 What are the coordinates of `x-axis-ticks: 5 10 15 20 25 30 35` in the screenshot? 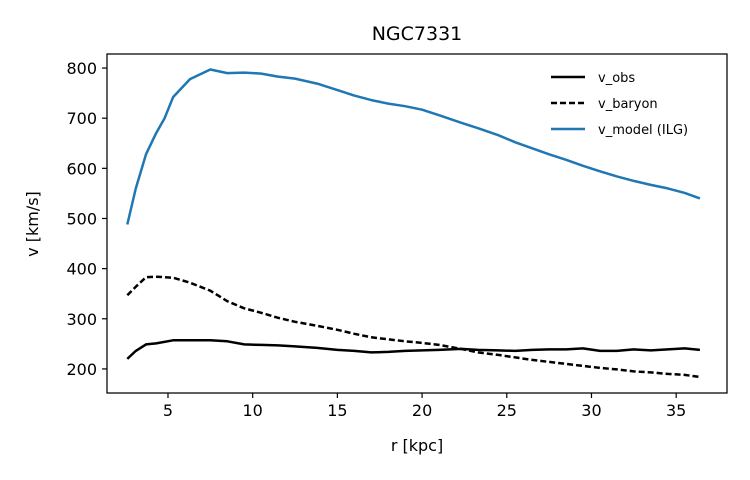 It's located at (424, 406).